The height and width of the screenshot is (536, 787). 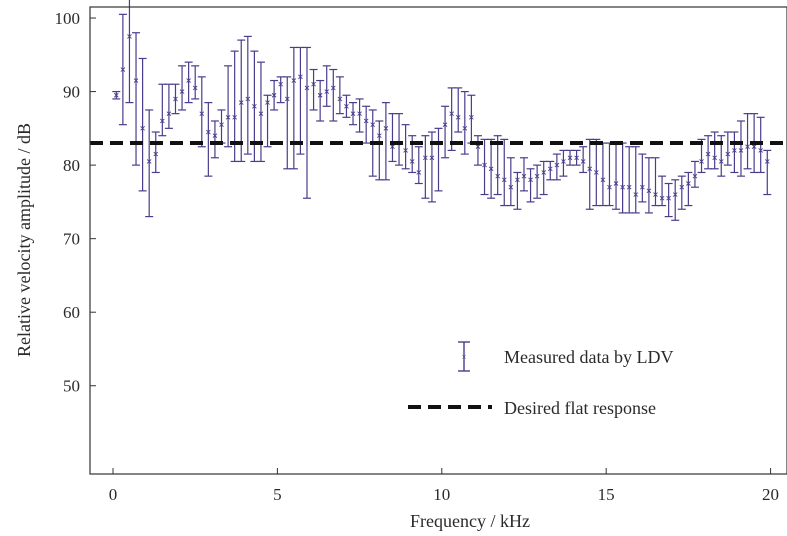 I want to click on x-tick-label: 20, so click(x=770, y=494).